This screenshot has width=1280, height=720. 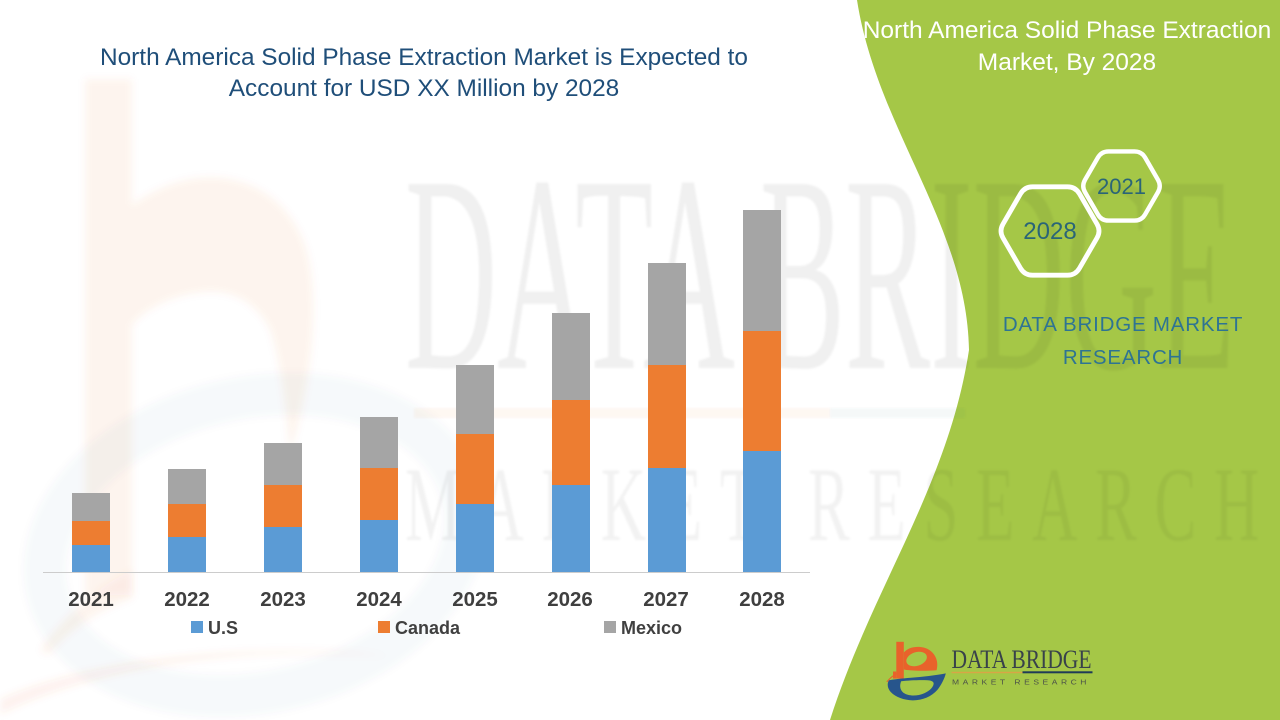 I want to click on svg-text: 2028, so click(x=1049, y=231).